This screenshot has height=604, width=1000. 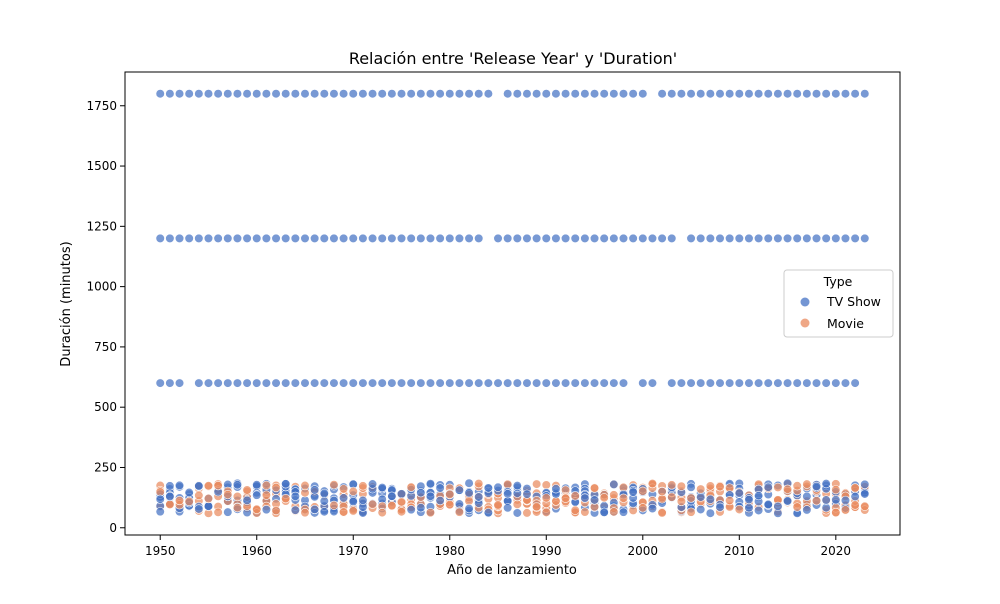 What do you see at coordinates (105, 317) in the screenshot?
I see `y-axis: 0 250 500 750 1000 1250 1500 1750` at bounding box center [105, 317].